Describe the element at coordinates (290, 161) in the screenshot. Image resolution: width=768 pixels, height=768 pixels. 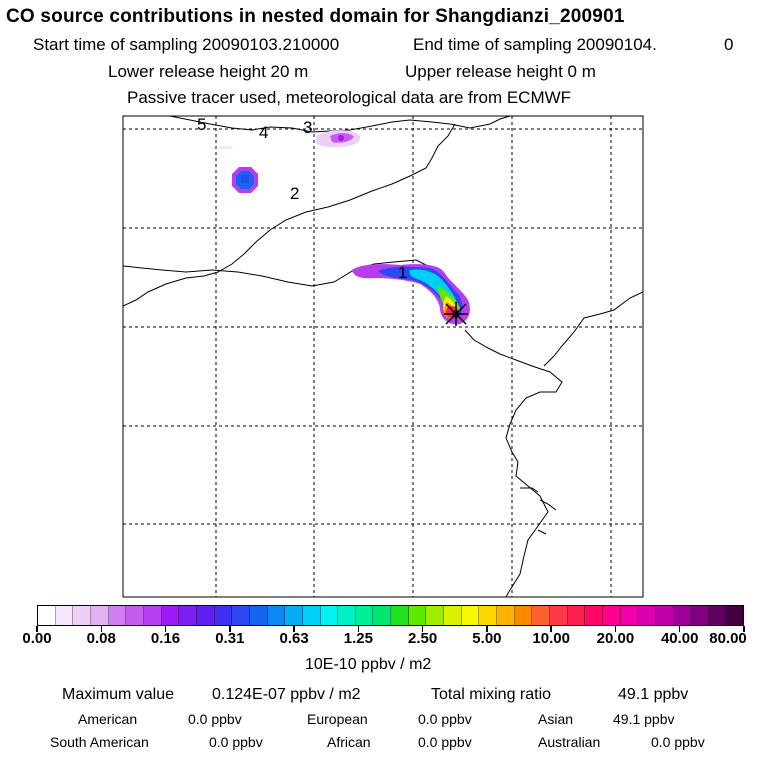
I see `plume-north` at that location.